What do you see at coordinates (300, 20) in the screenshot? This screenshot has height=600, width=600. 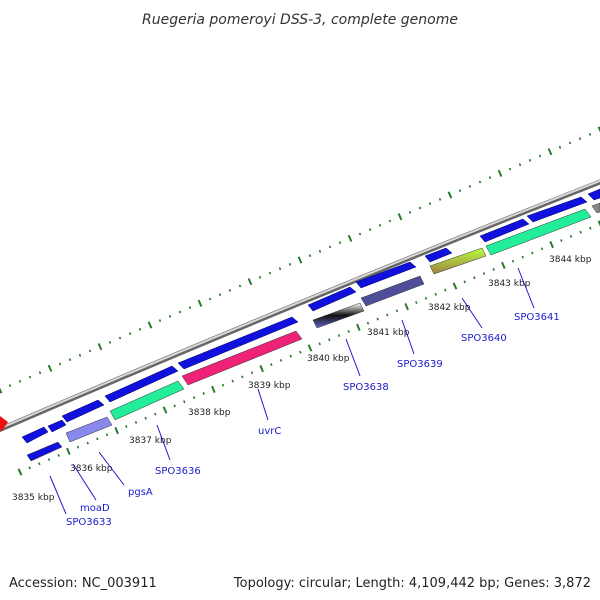 I see `map-title: Ruegeria pomeroyi DSS-3, complete genome` at bounding box center [300, 20].